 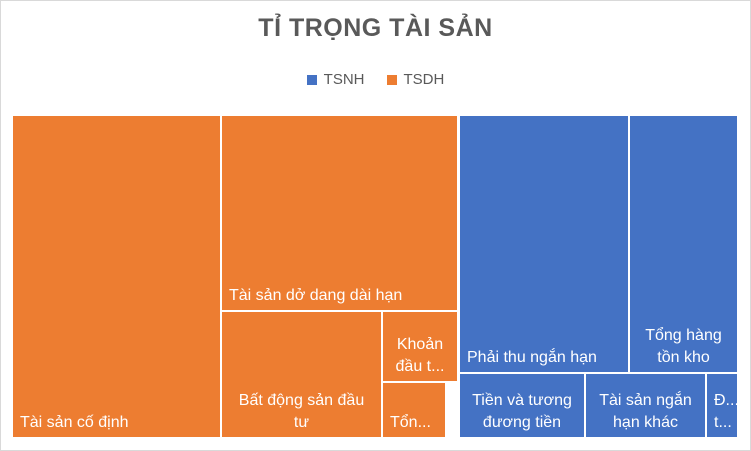 I want to click on treemap-label-tsnh-2-0: Tiền và tương, so click(x=522, y=400).